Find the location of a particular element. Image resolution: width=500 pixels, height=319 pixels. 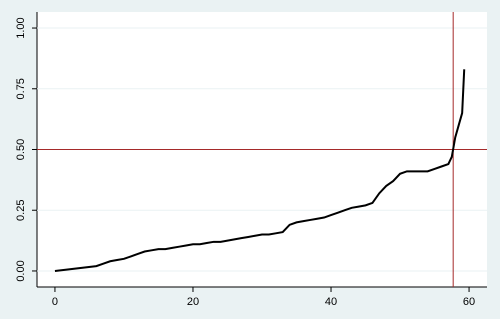

y-tick-label: 0.75 is located at coordinates (21, 88).